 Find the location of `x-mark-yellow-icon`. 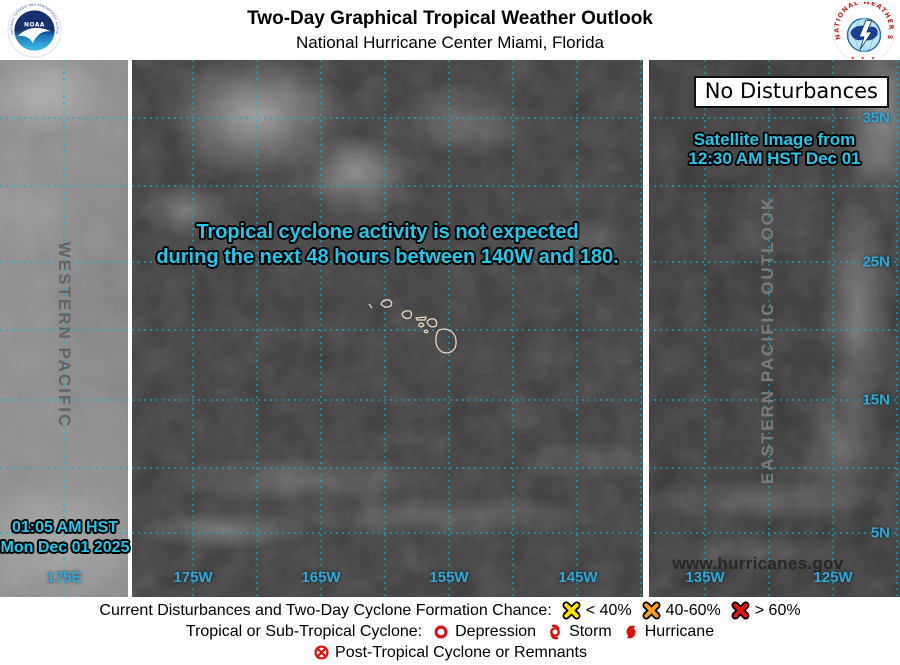

x-mark-yellow-icon is located at coordinates (571, 610).